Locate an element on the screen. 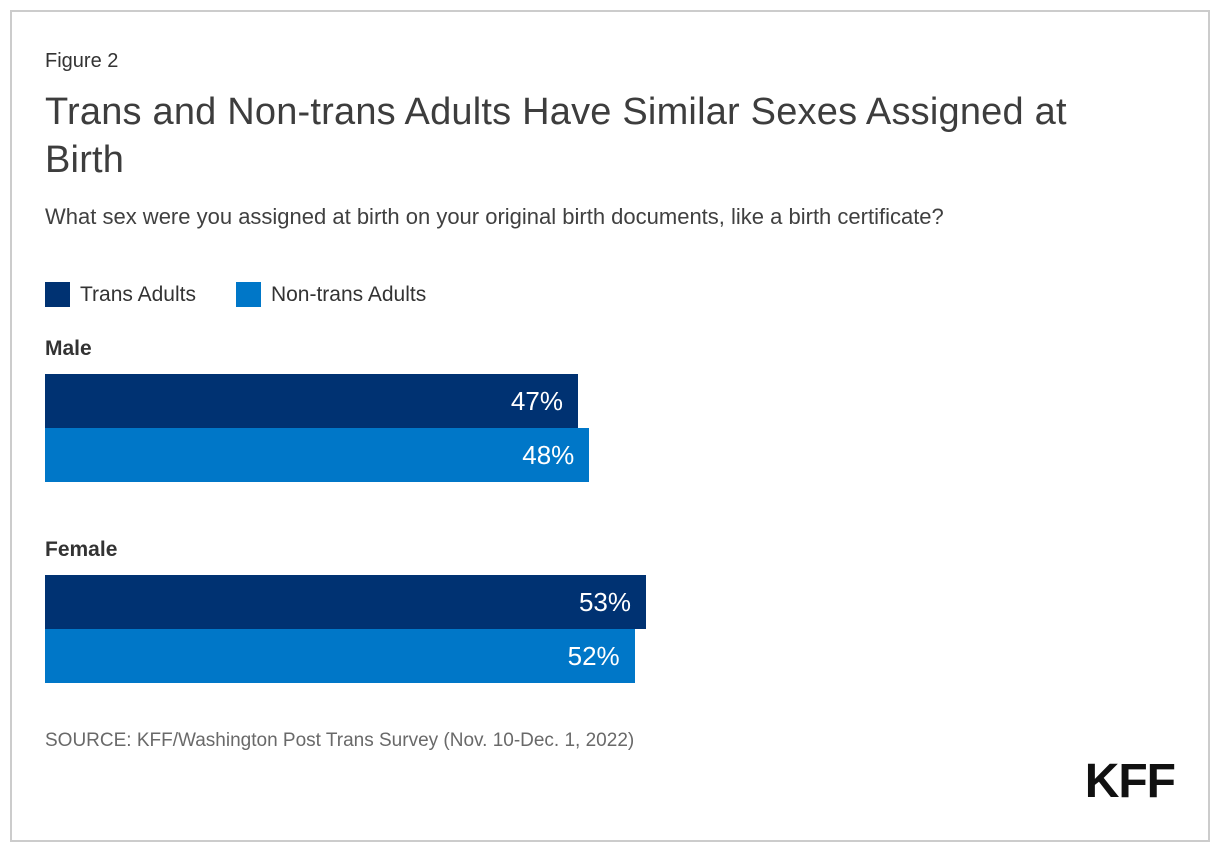 Image resolution: width=1220 pixels, height=852 pixels. legend-label: Trans Adults is located at coordinates (138, 294).